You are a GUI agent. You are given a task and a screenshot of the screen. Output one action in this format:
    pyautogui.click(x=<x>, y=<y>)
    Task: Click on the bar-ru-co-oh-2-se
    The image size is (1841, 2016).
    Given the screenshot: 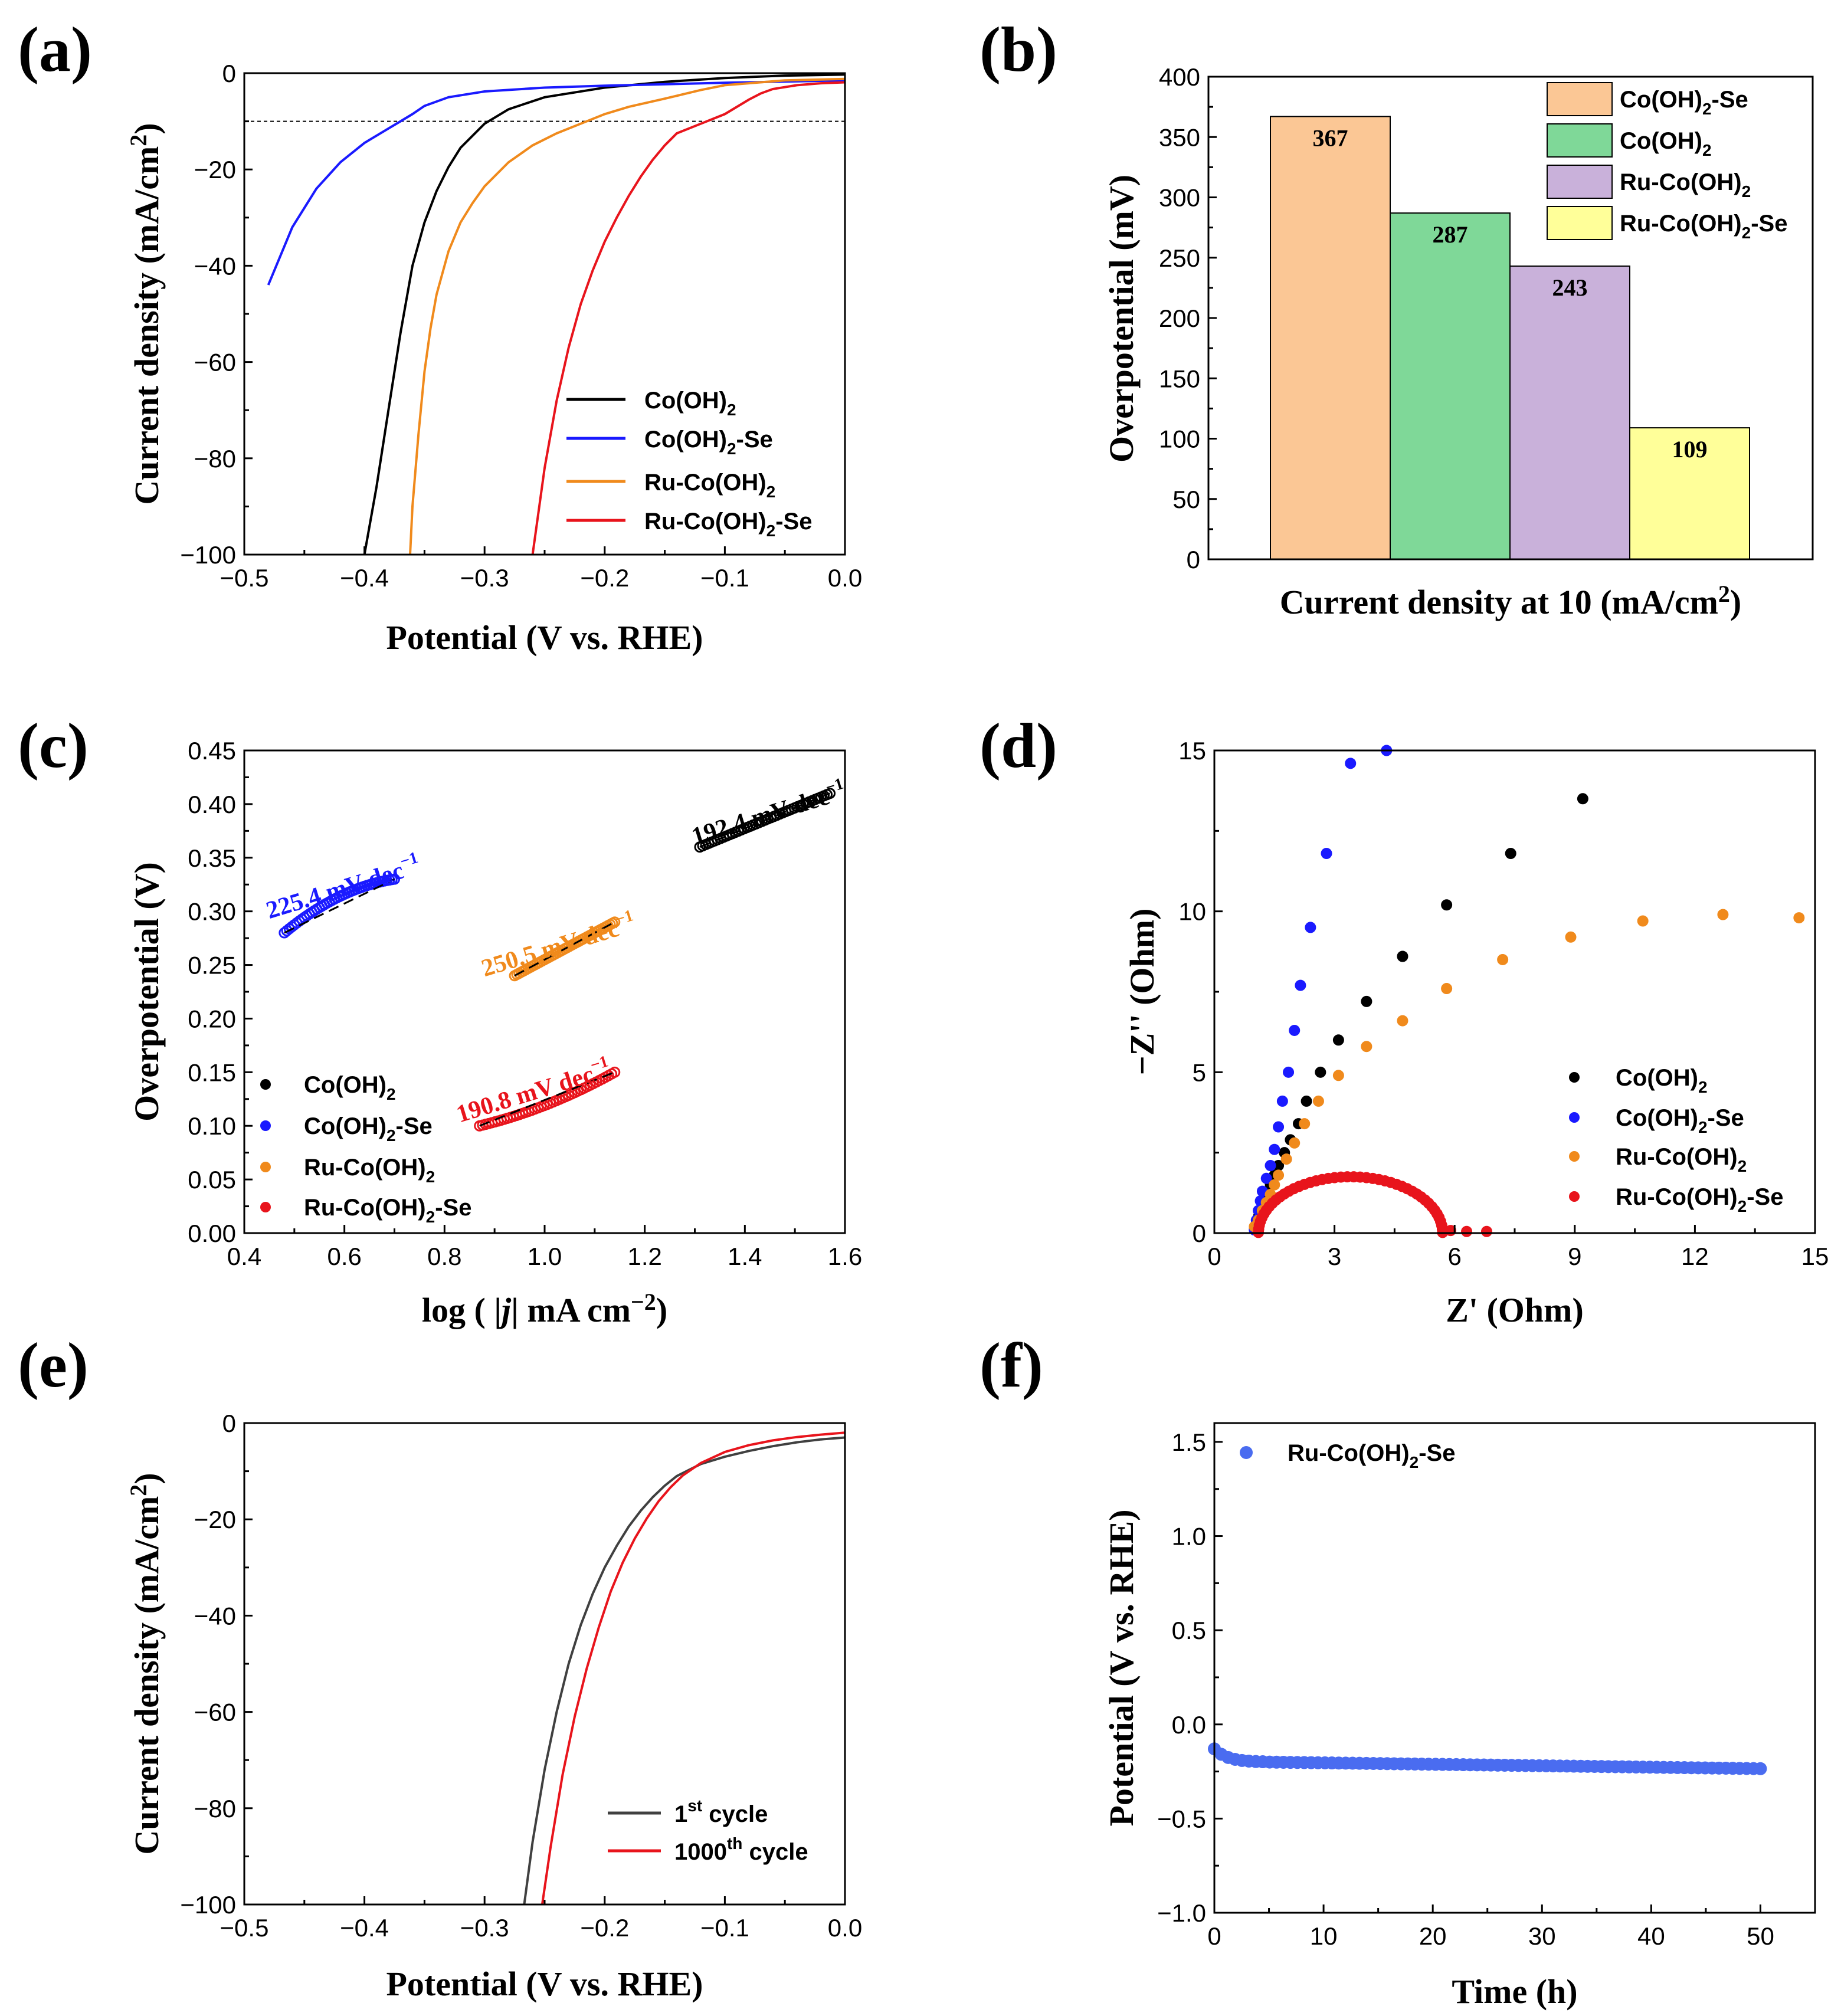 What is the action you would take?
    pyautogui.click(x=1689, y=493)
    